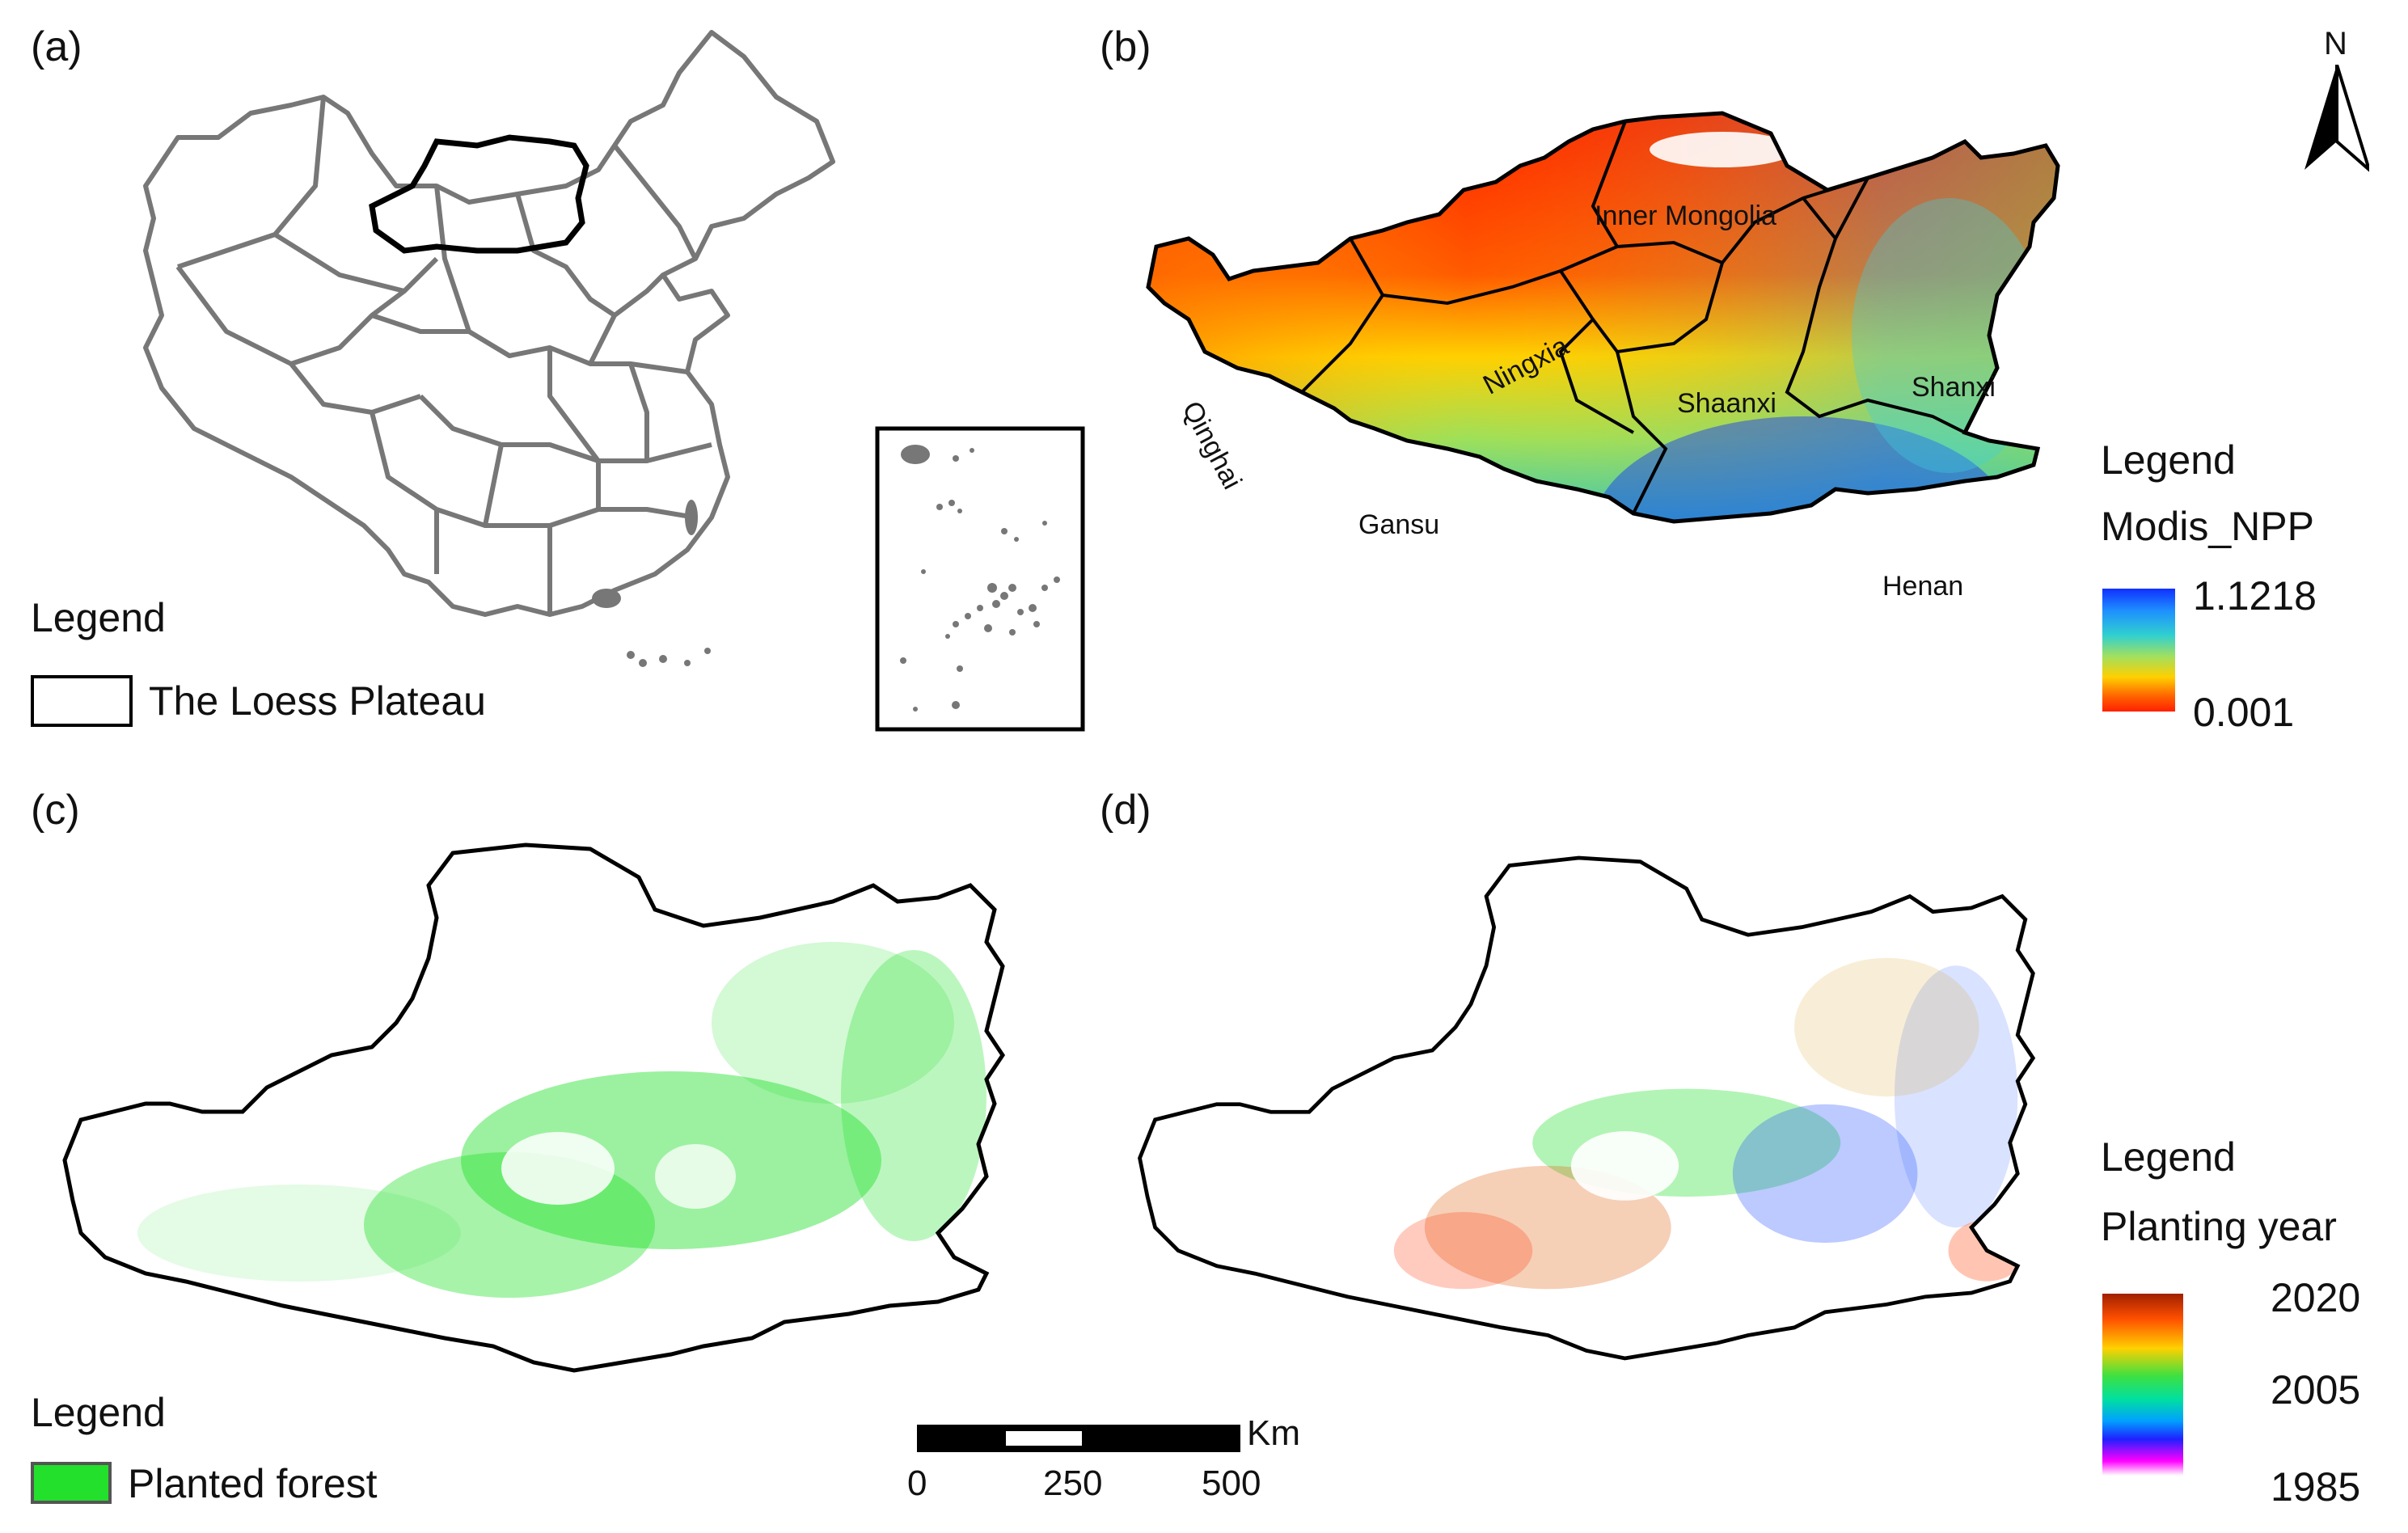 The height and width of the screenshot is (1533, 2408). Describe the element at coordinates (1954, 387) in the screenshot. I see `province-label-shanxi: Shanxi` at that location.